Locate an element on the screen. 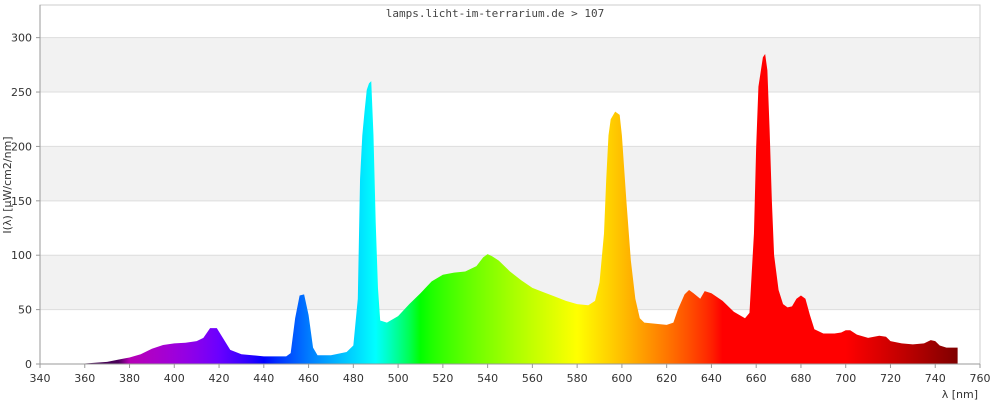 The image size is (1000, 400). x-tick-label: 480 is located at coordinates (353, 378).